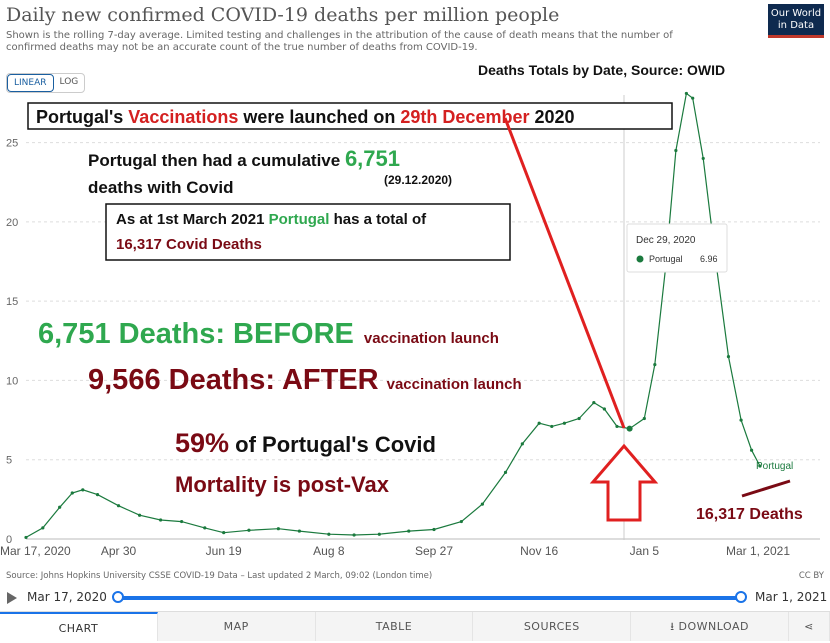  Describe the element at coordinates (395, 626) in the screenshot. I see `tab-table: TABLE` at that location.